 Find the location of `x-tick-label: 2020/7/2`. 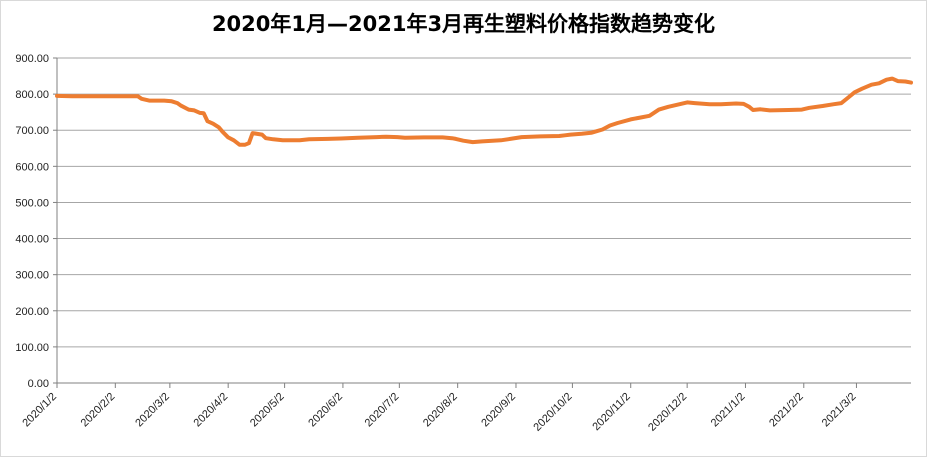

x-tick-label: 2020/7/2 is located at coordinates (382, 410).